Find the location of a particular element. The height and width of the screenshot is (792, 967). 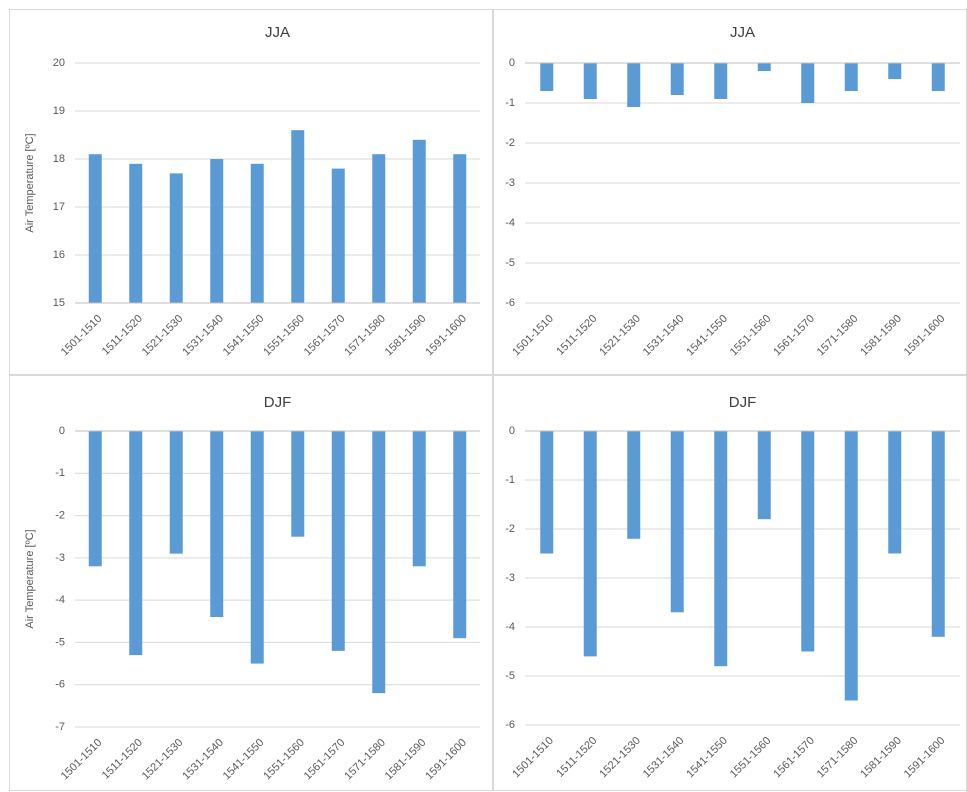

y-tick-label: 15 is located at coordinates (59, 303).